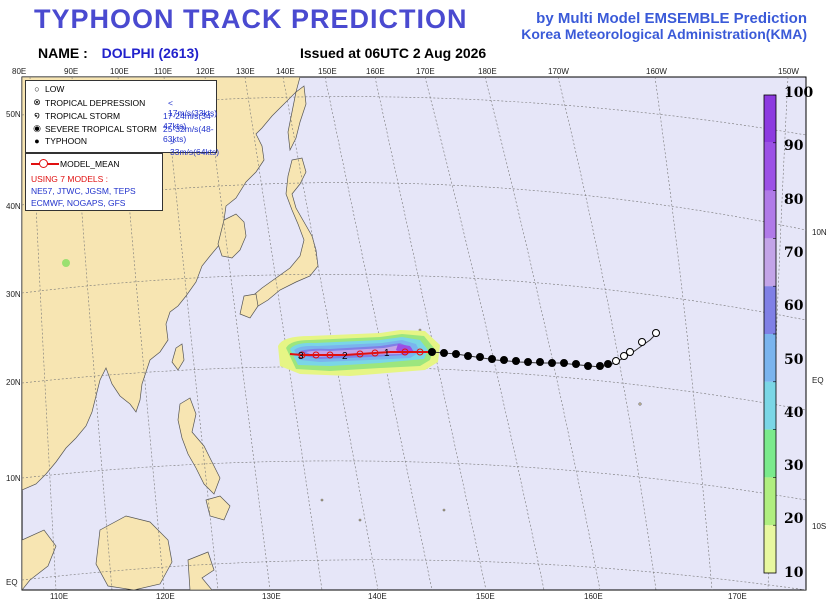 The width and height of the screenshot is (833, 605). Describe the element at coordinates (13, 206) in the screenshot. I see `left-lat-label: 40N` at that location.